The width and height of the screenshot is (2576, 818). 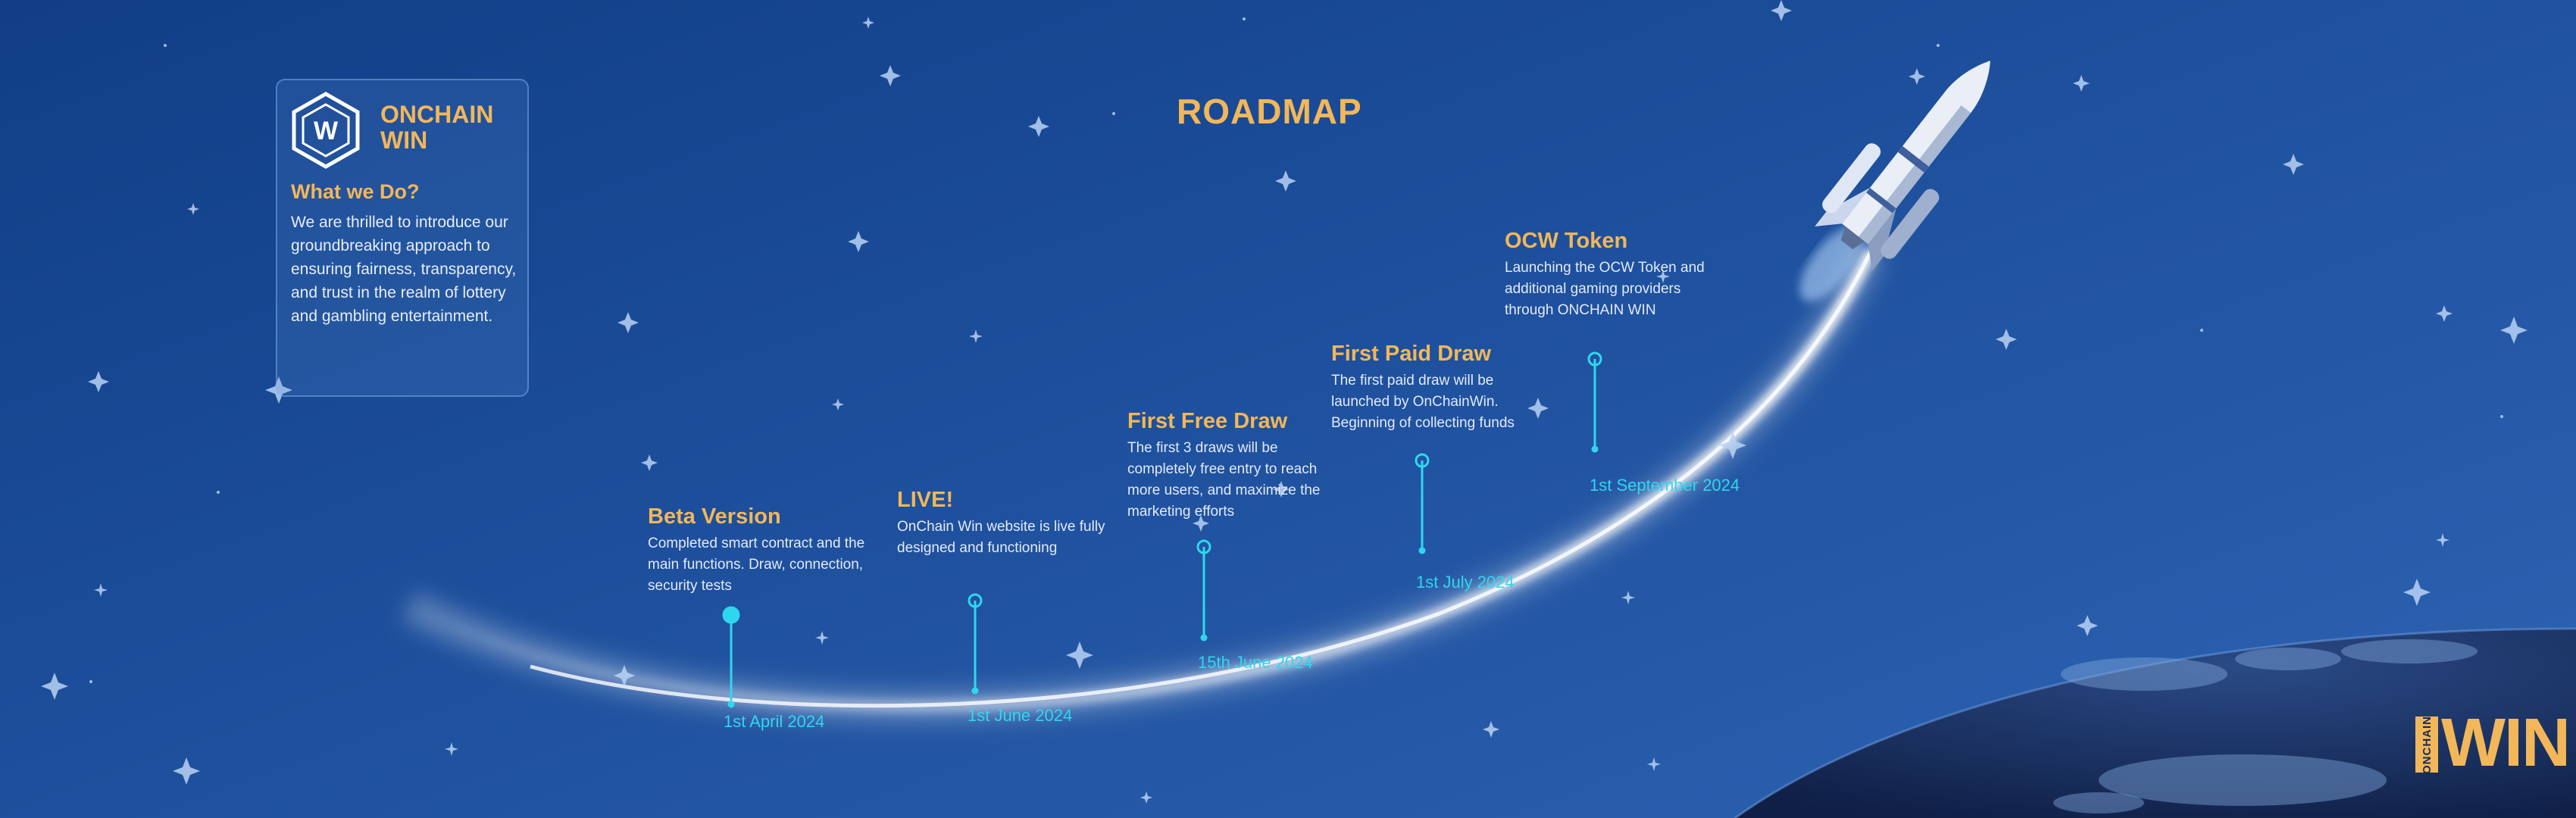 What do you see at coordinates (1255, 663) in the screenshot?
I see `milestone-date: 15th June 2024` at bounding box center [1255, 663].